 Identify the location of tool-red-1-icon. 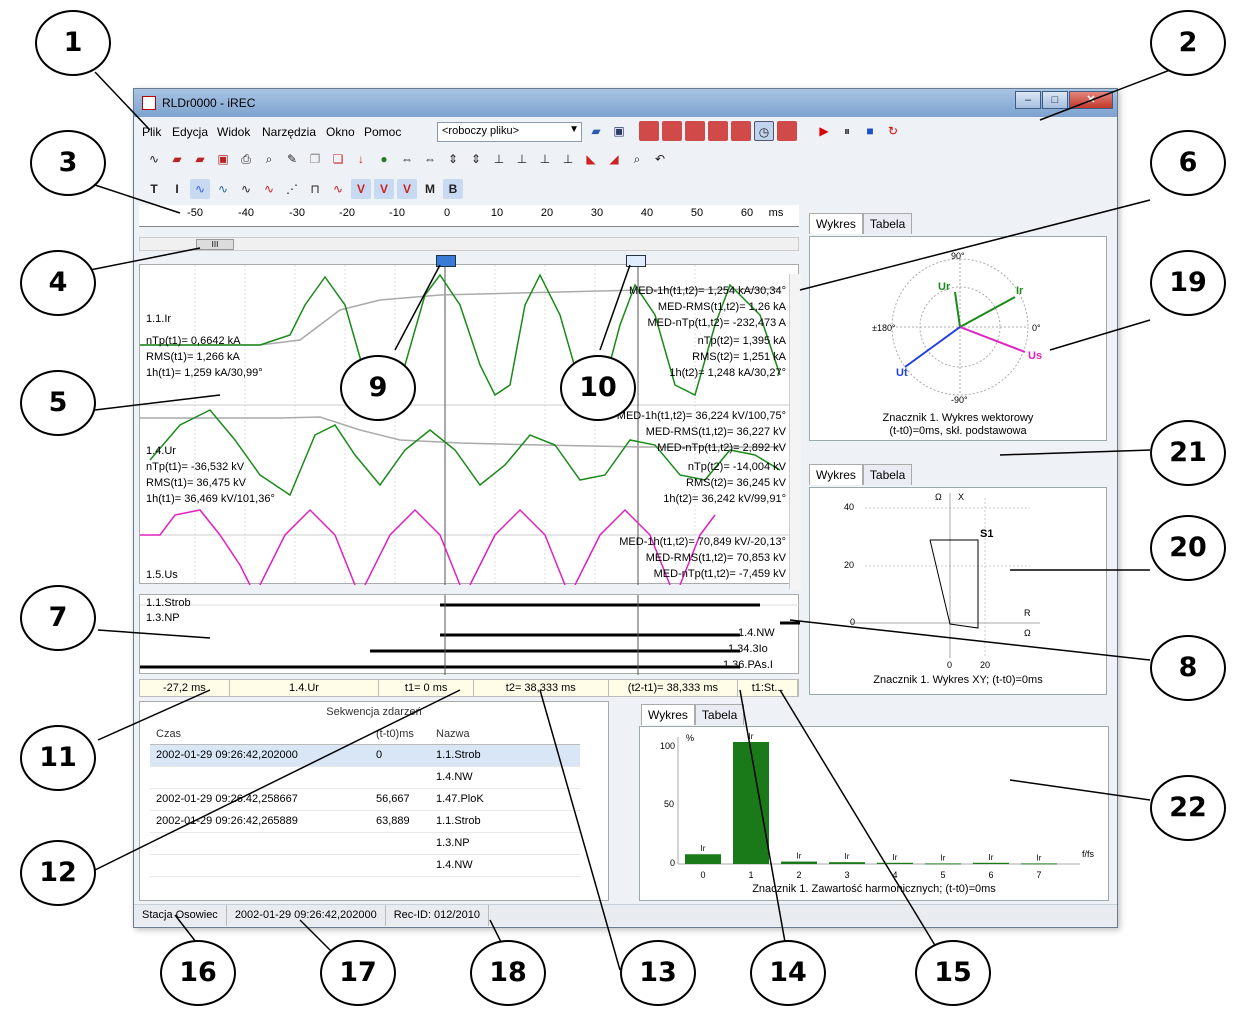
(649, 131).